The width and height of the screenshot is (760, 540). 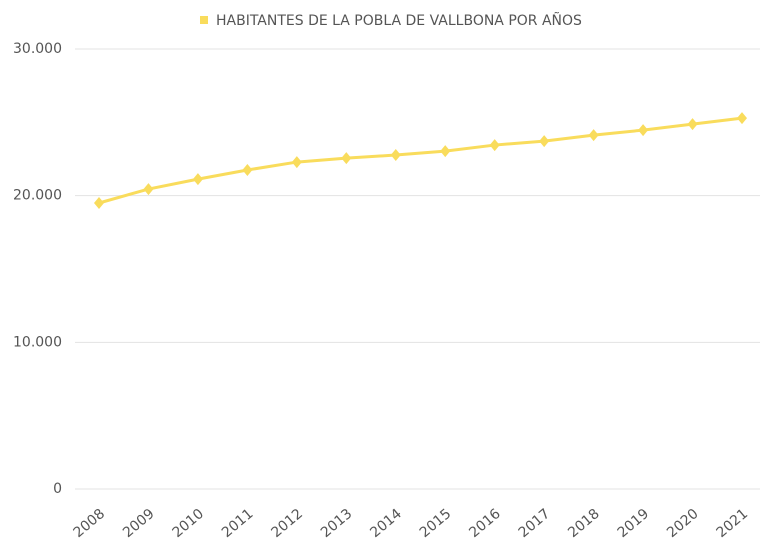 I want to click on y-tick-label: 30.000, so click(x=37, y=49).